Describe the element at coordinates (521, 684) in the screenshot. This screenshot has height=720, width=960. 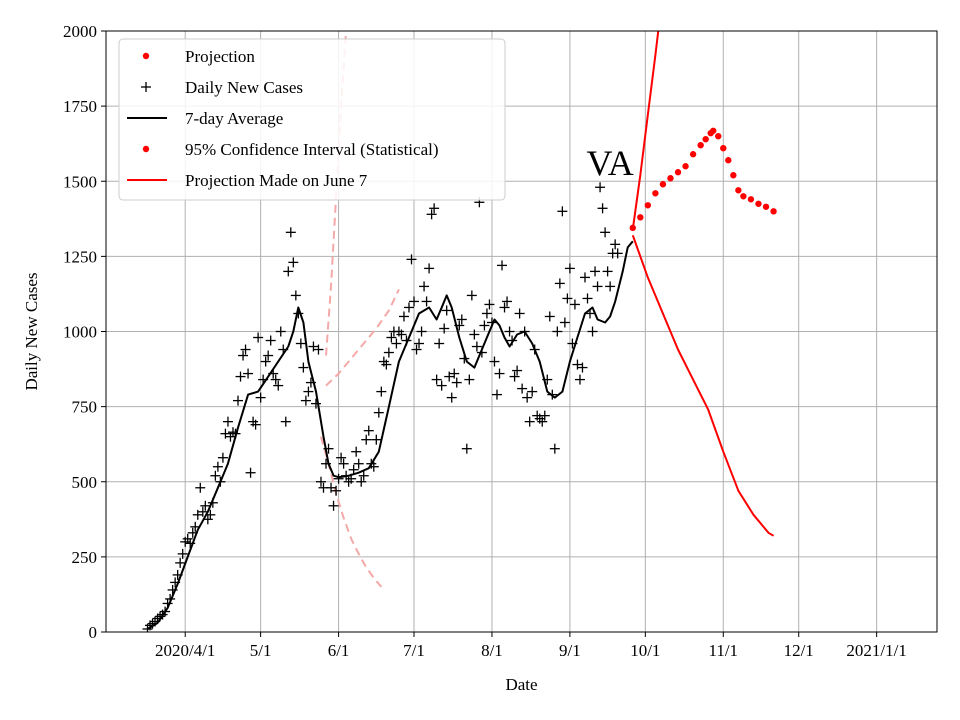
I see `x-axis-label: Date` at that location.